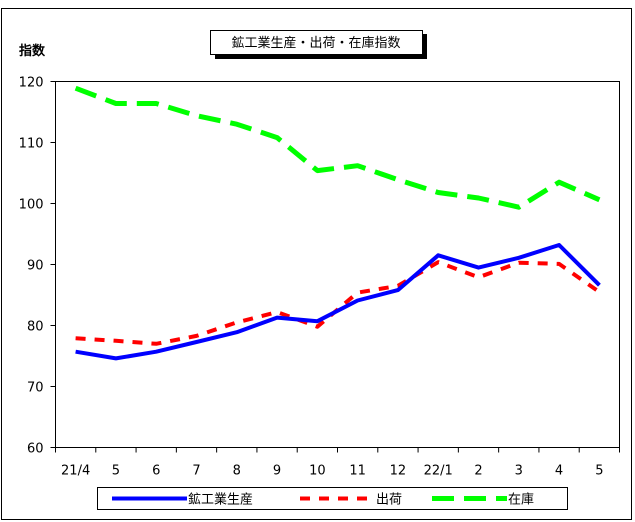 The image size is (635, 522). What do you see at coordinates (521, 500) in the screenshot?
I see `legend-label-3: 在庫` at bounding box center [521, 500].